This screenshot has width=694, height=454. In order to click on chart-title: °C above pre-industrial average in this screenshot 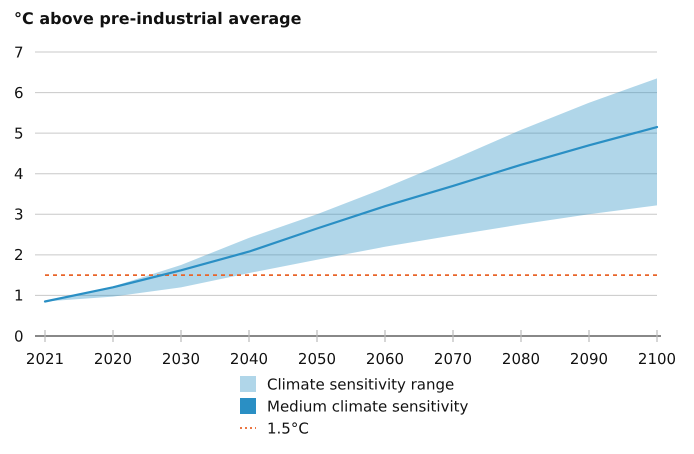, I will do `click(158, 18)`.